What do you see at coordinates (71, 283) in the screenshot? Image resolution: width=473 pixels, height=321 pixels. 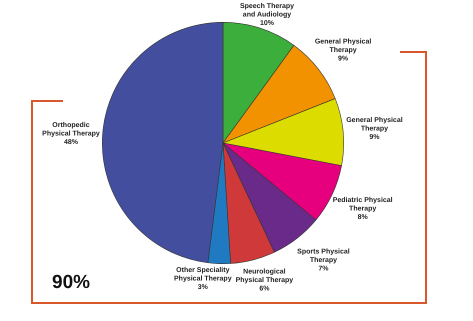 I see `text: 90%` at bounding box center [71, 283].